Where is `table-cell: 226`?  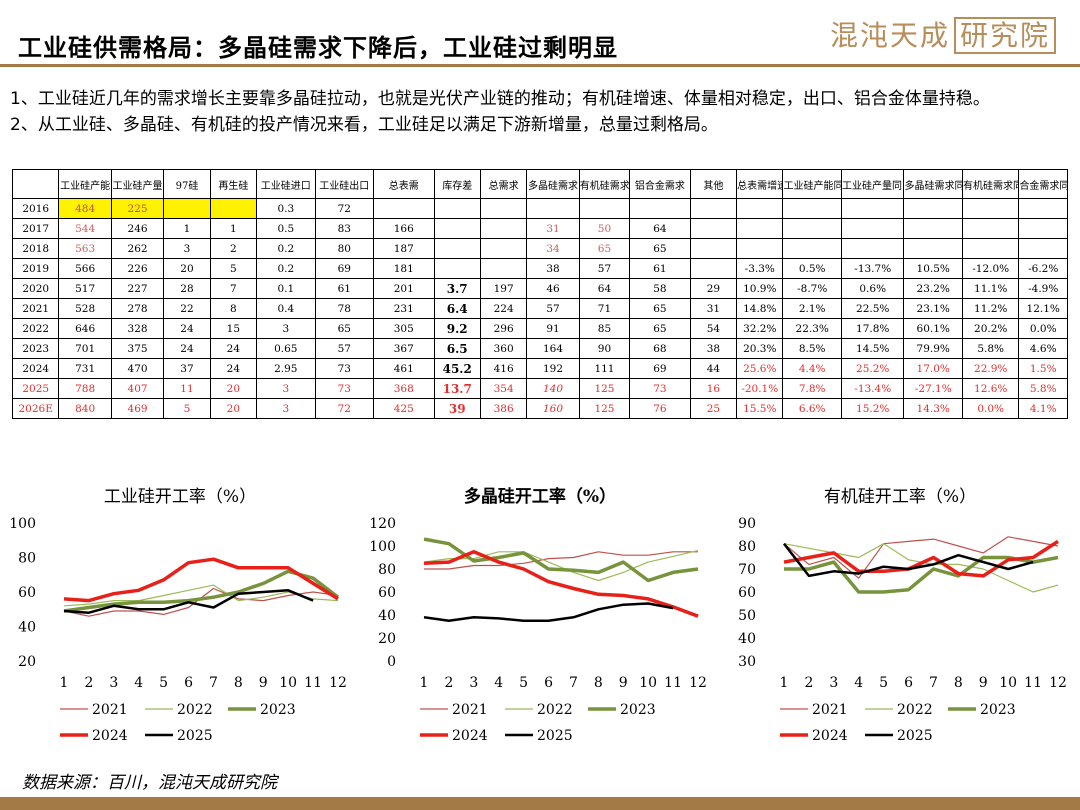
table-cell: 226 is located at coordinates (137, 268).